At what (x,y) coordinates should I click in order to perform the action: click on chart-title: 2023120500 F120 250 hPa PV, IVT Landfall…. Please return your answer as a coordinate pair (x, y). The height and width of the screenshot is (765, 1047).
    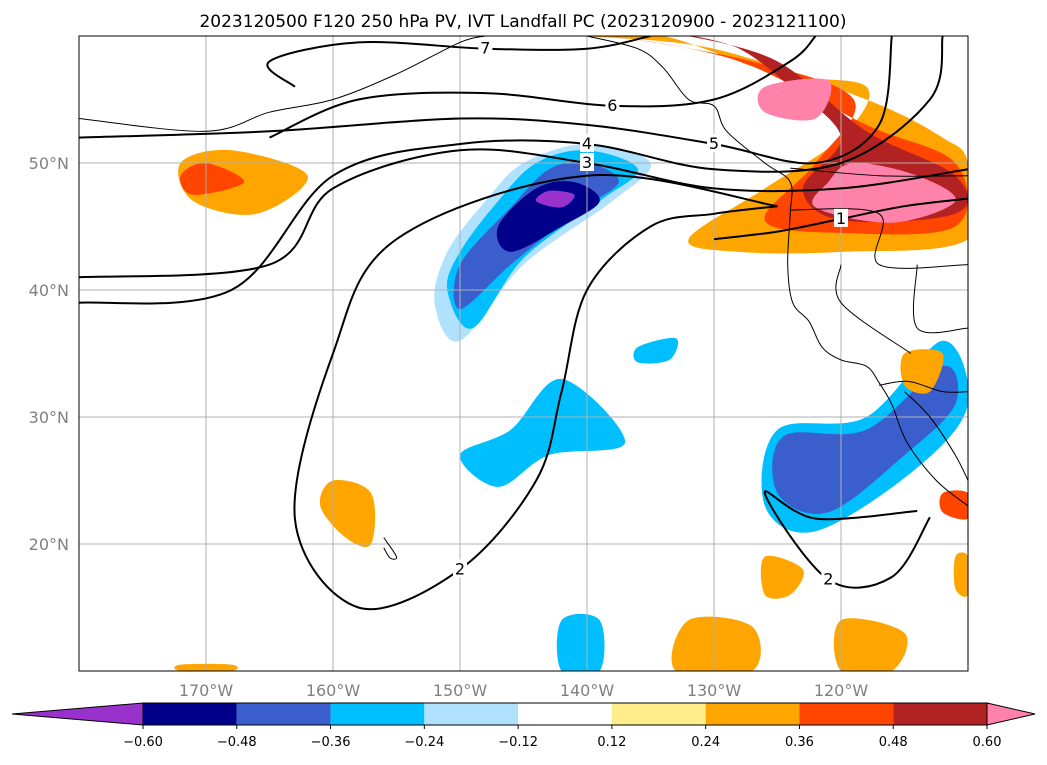
    Looking at the image, I should click on (522, 22).